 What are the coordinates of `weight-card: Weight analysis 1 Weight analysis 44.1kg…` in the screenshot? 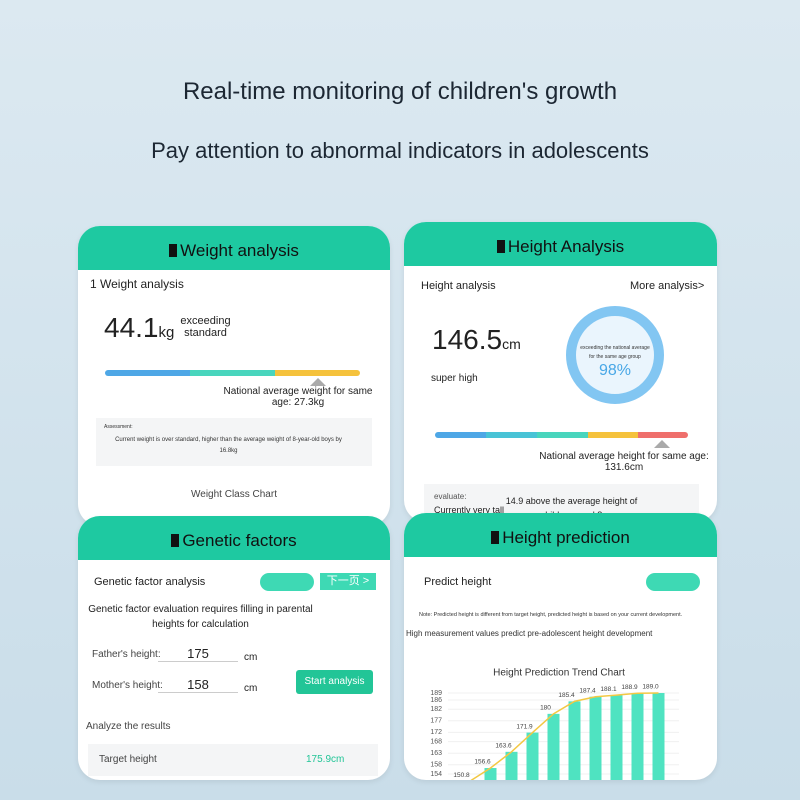 It's located at (234, 376).